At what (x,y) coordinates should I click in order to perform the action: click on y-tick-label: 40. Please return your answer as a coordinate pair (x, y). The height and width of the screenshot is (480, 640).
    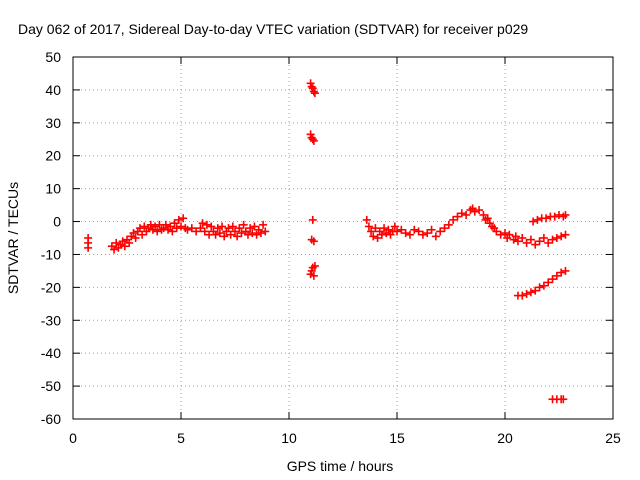
    Looking at the image, I should click on (53, 90).